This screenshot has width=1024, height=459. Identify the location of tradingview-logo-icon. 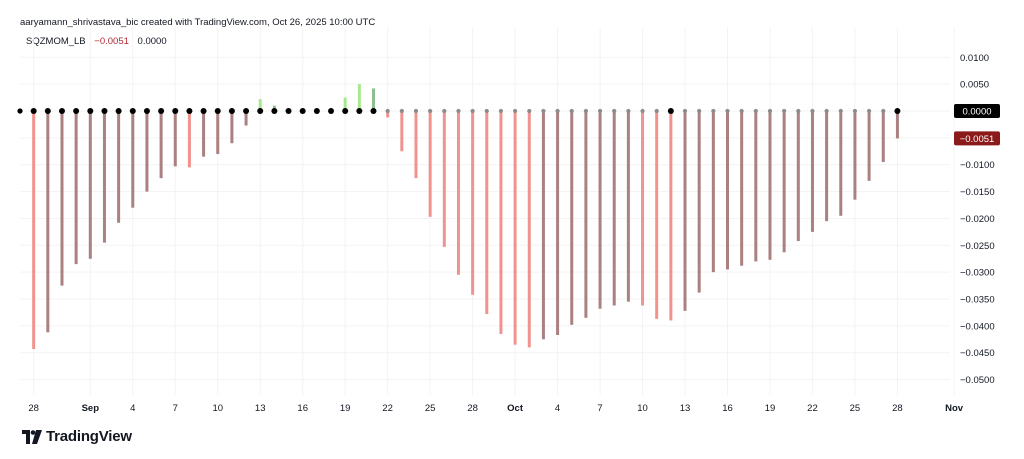
(32, 436).